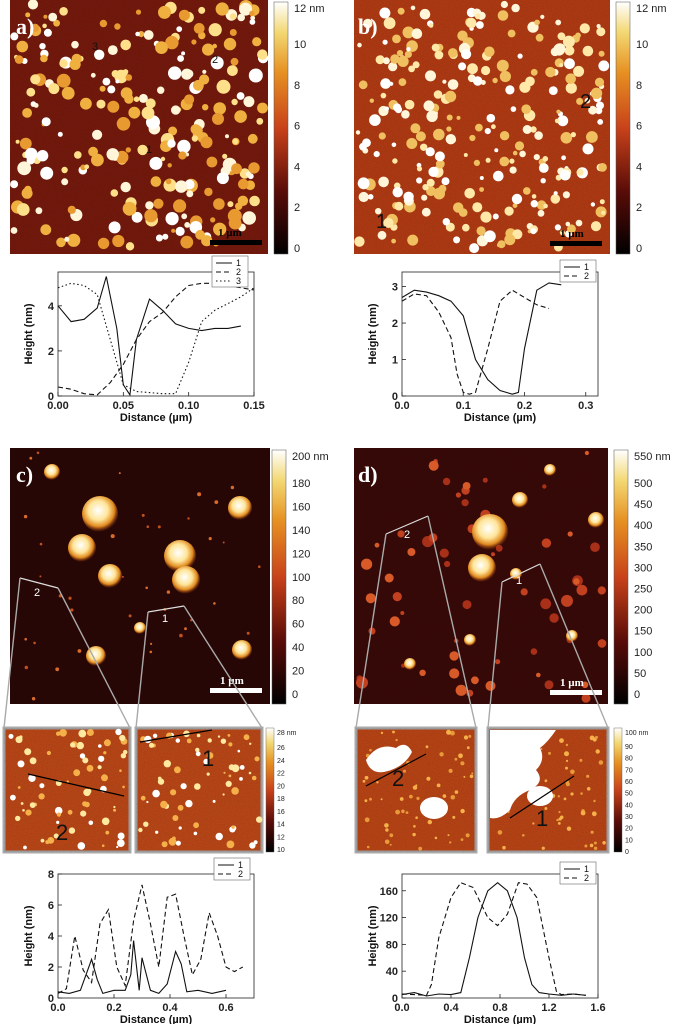 Image resolution: width=682 pixels, height=1024 pixels. Describe the element at coordinates (165, 619) in the screenshot. I see `line-marker-c-1: 1` at that location.